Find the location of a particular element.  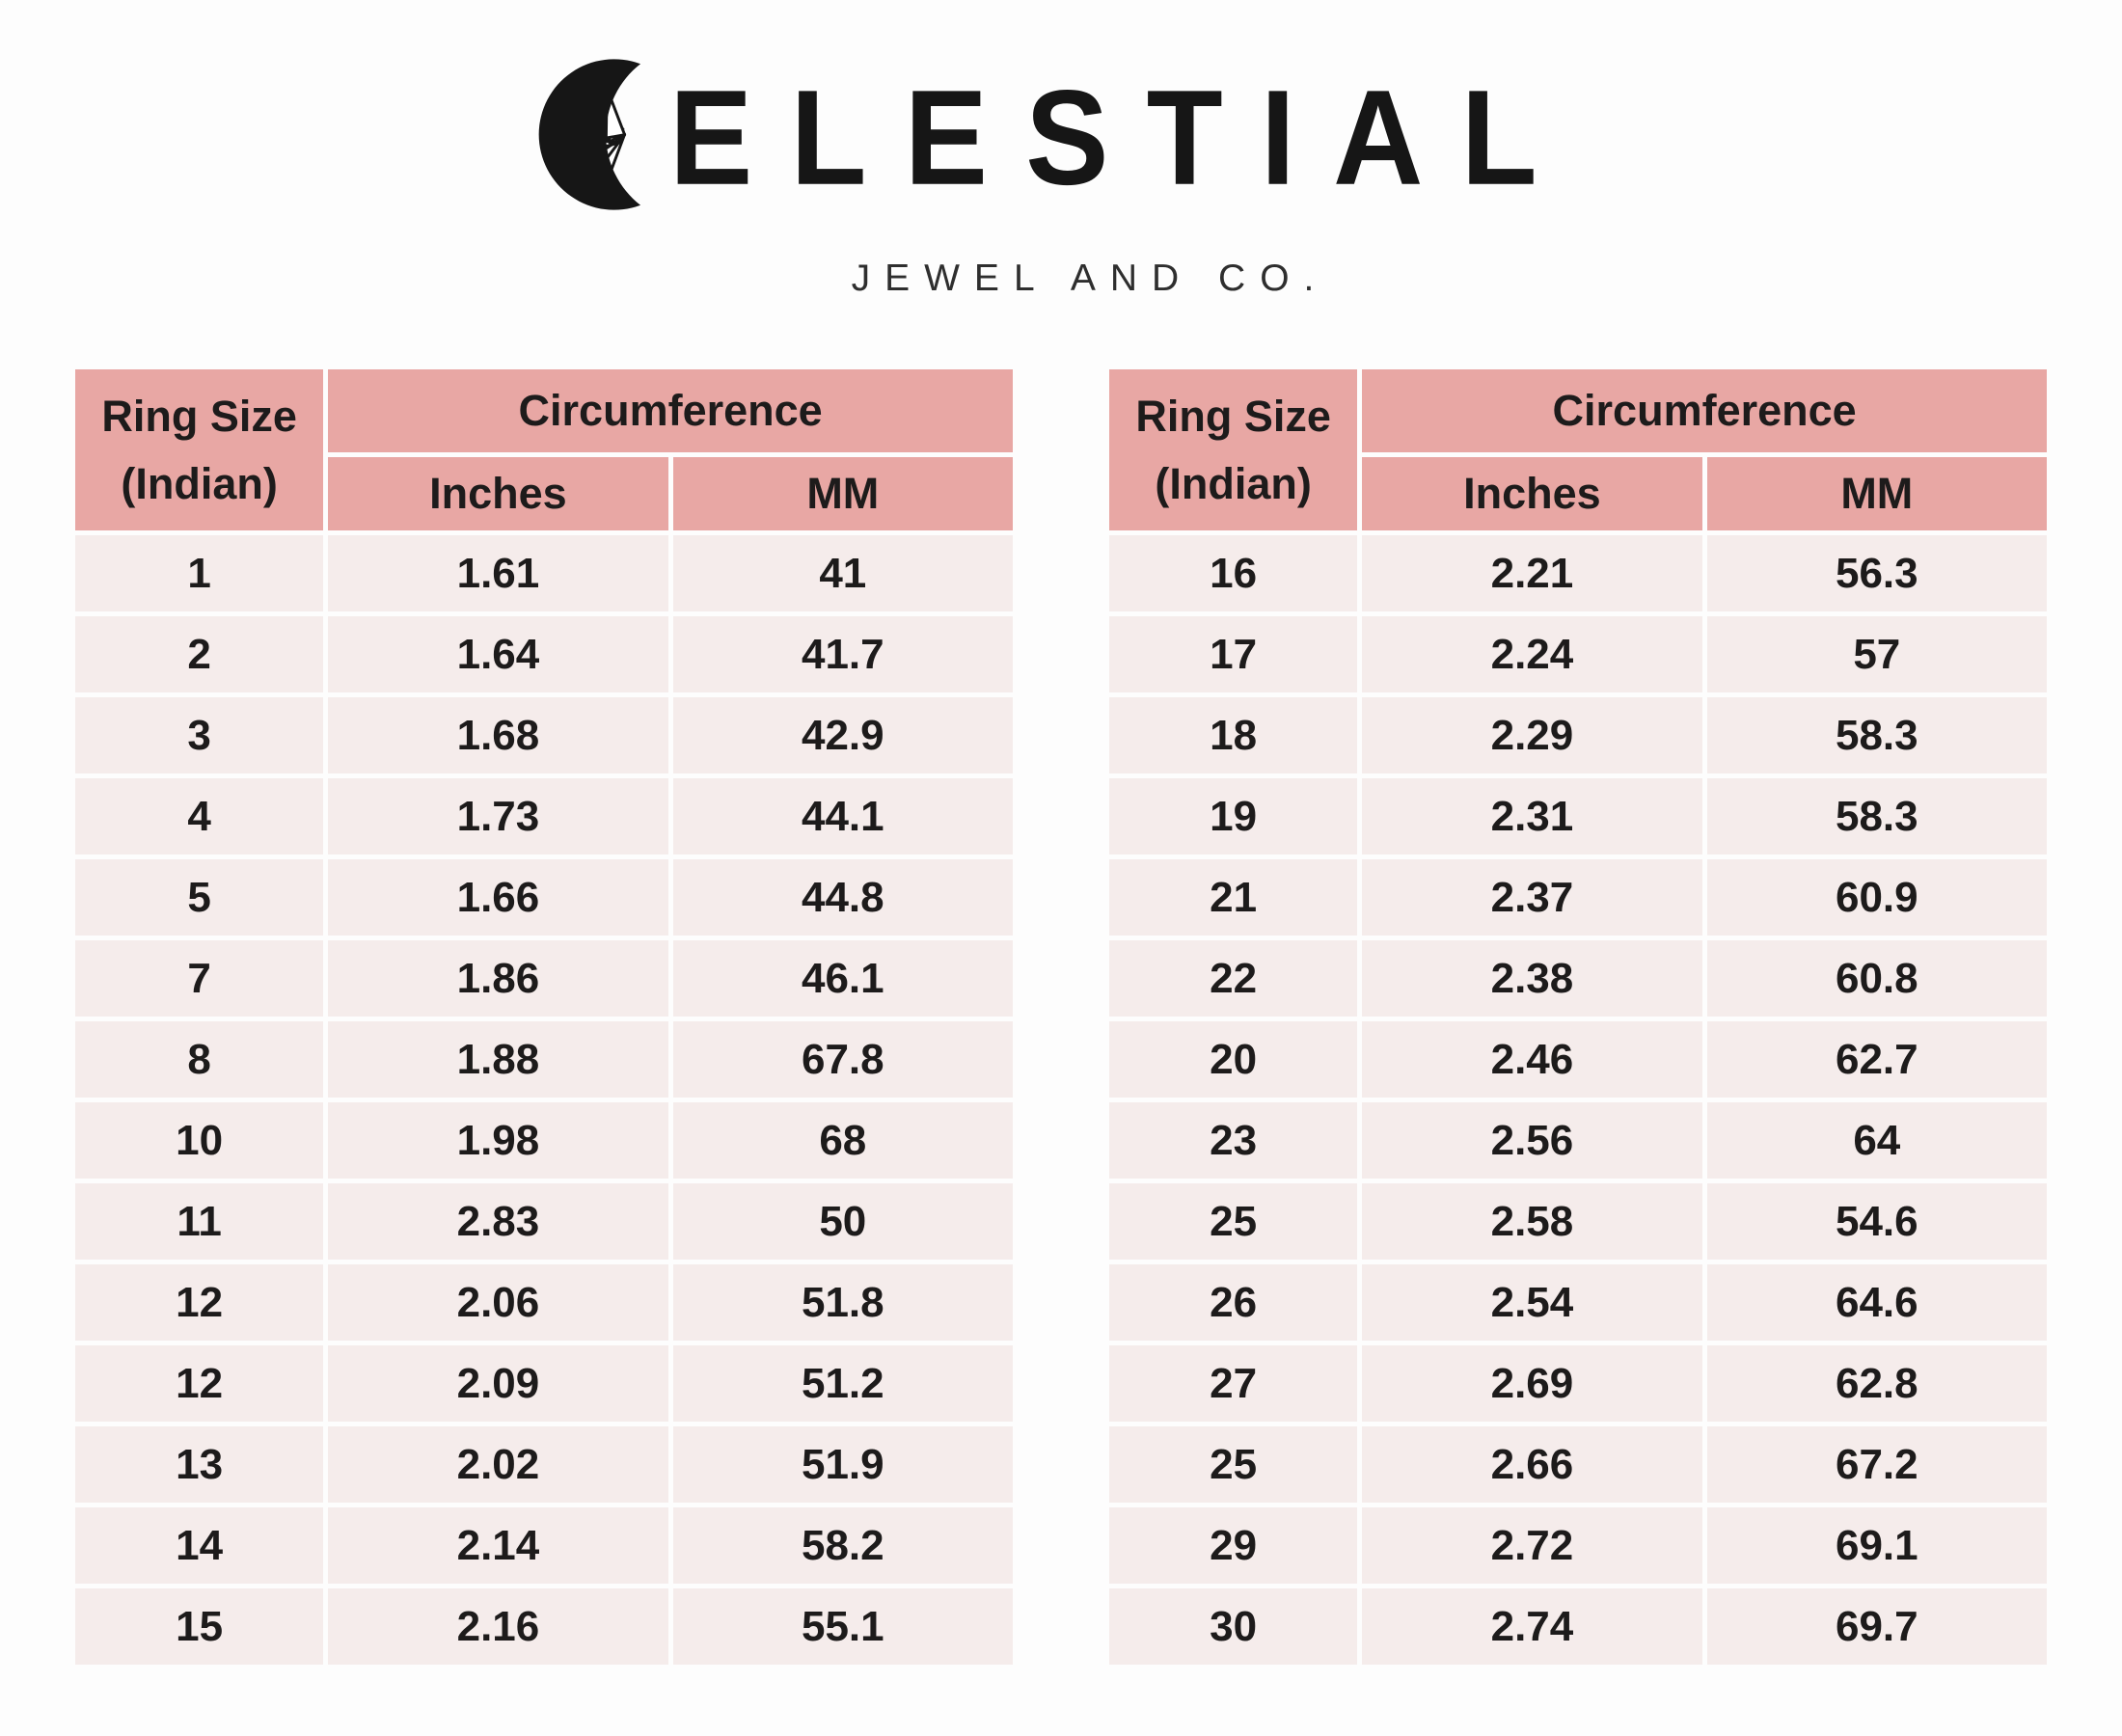

table-cell-inches: 2.24 is located at coordinates (1532, 654).